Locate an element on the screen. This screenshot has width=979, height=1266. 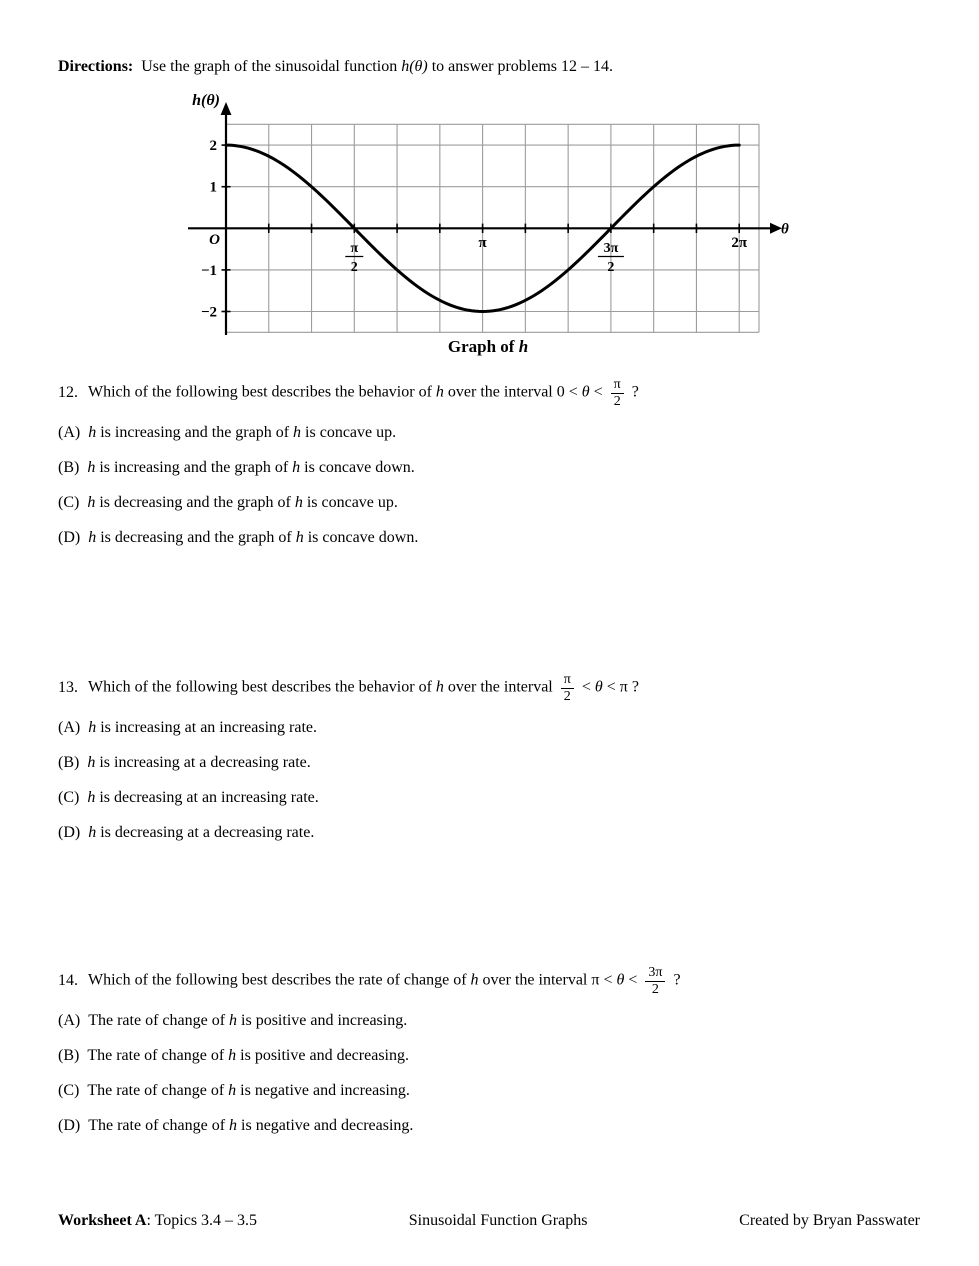
choice-row: (D) h is decreasing at a decreasing rate. is located at coordinates (498, 833).